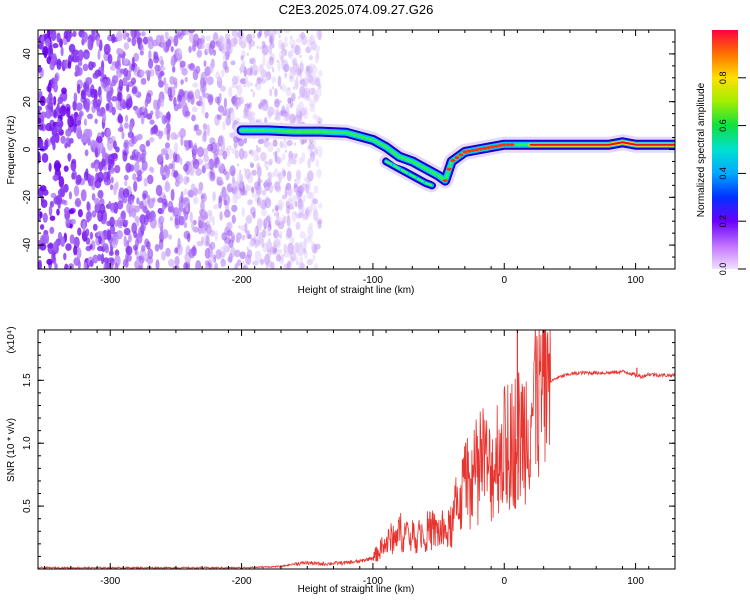  Describe the element at coordinates (11, 450) in the screenshot. I see `snr-y-axis-label: SNR (10 * v/v)` at that location.